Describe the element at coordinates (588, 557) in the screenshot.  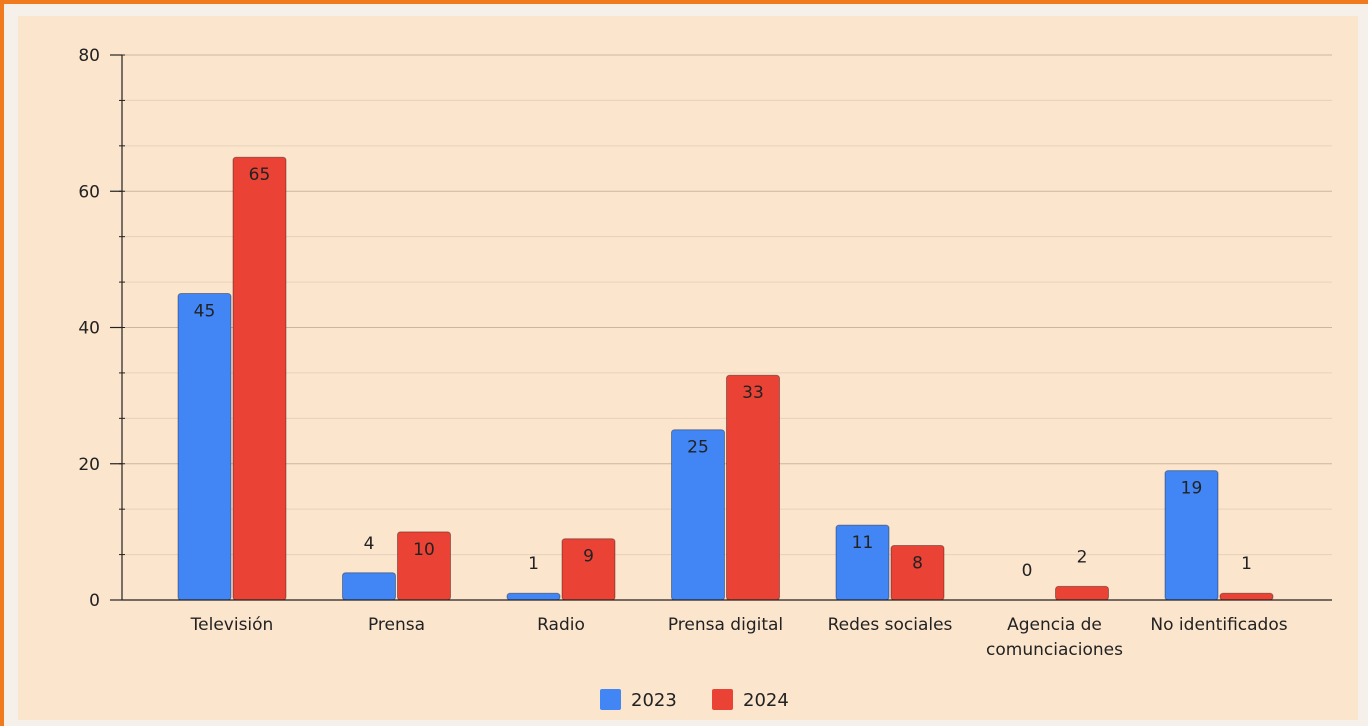
I see `data-label: 9` at that location.